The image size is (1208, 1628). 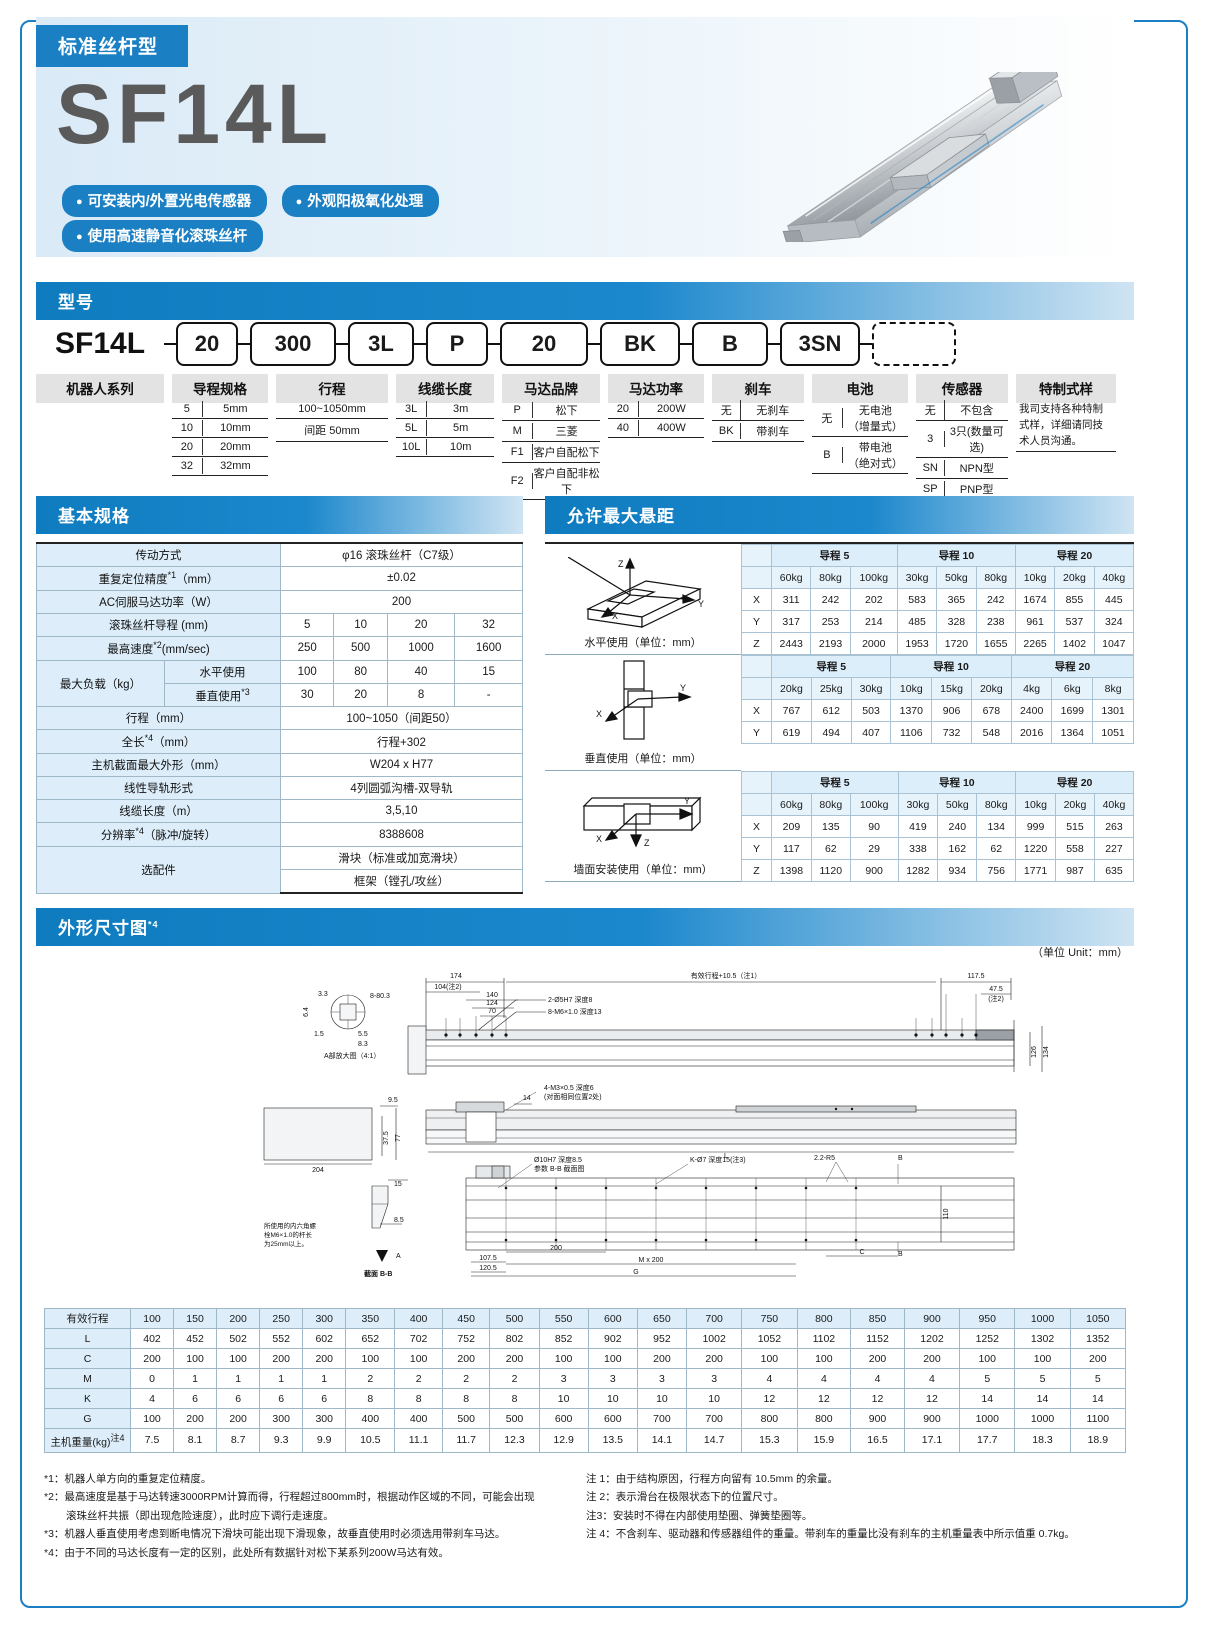 What do you see at coordinates (1098, 1358) in the screenshot?
I see `dimension-value: 200` at bounding box center [1098, 1358].